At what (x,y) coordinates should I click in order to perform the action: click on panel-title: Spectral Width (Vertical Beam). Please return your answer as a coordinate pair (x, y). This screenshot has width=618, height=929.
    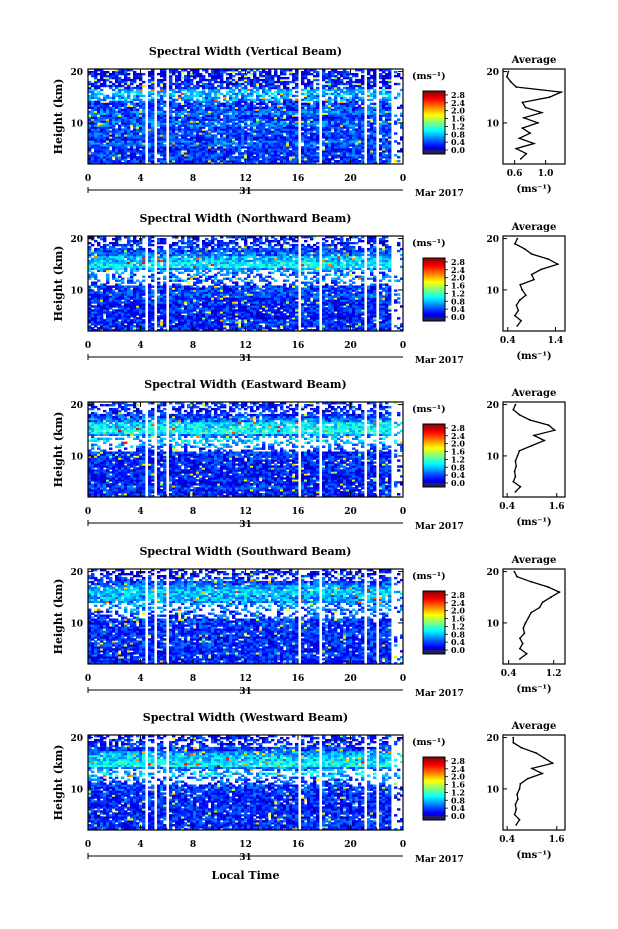
    Looking at the image, I should click on (245, 51).